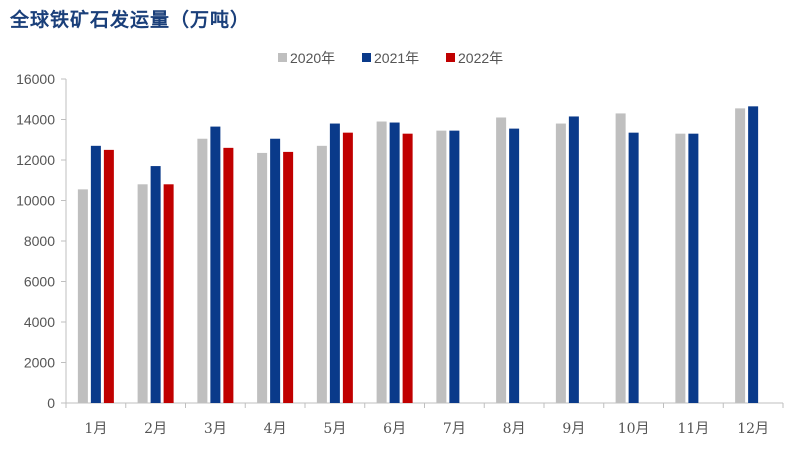  Describe the element at coordinates (501, 260) in the screenshot. I see `bar-2020年-8月` at that location.